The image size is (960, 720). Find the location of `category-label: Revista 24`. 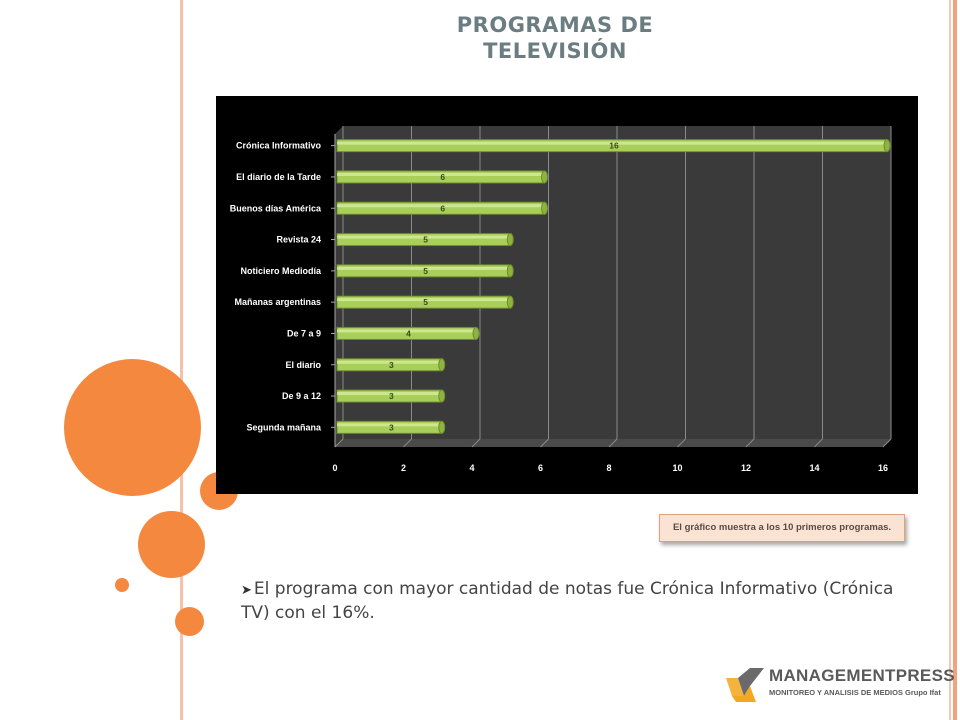

category-label: Revista 24 is located at coordinates (298, 240).